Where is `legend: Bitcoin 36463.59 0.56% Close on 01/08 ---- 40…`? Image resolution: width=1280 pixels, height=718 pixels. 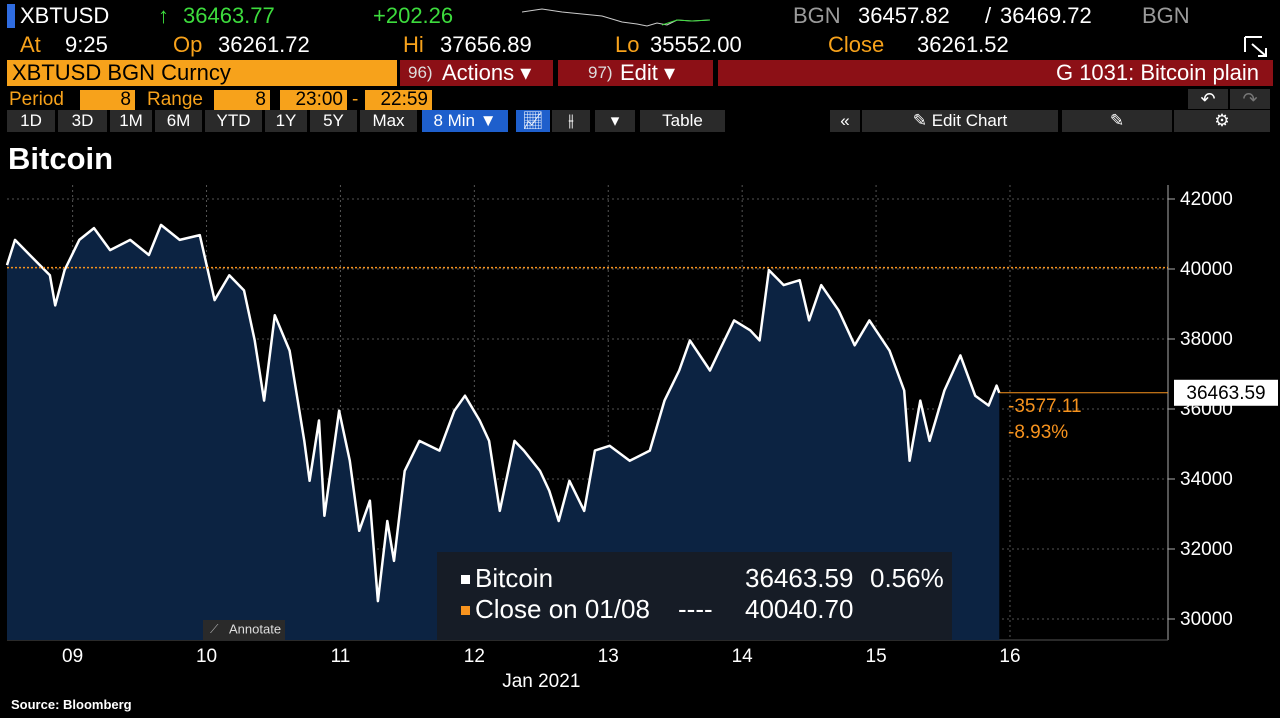
legend: Bitcoin 36463.59 0.56% Close on 01/08 ---- 40… is located at coordinates (694, 596).